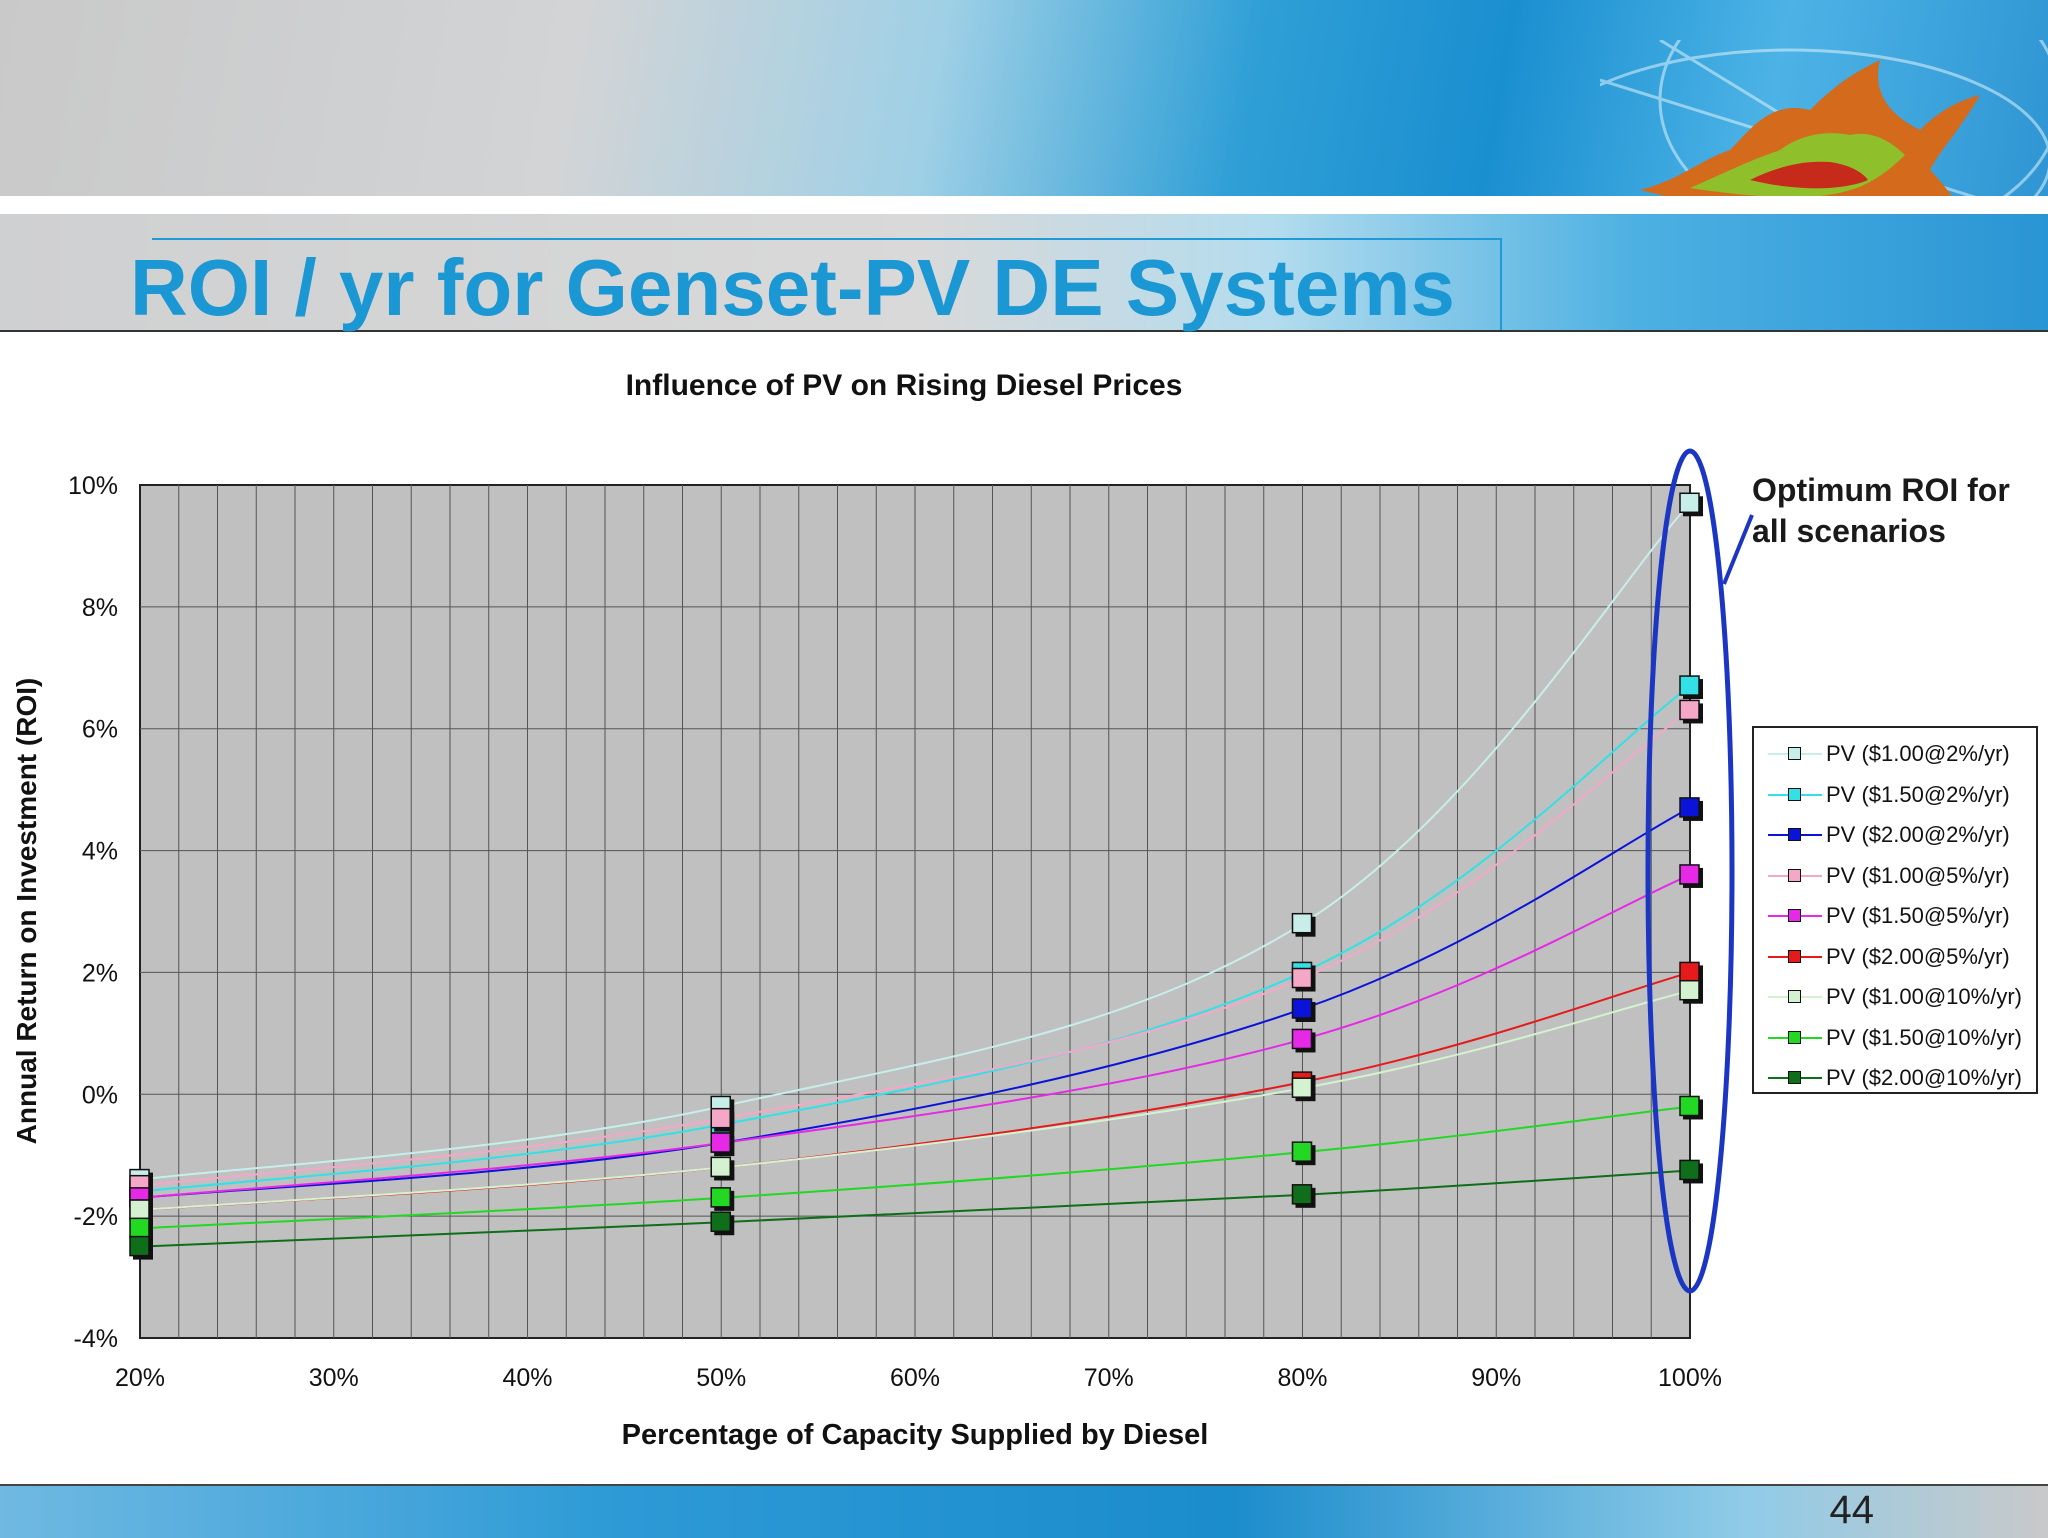  Describe the element at coordinates (721, 1378) in the screenshot. I see `x-tick-label: 50%` at that location.